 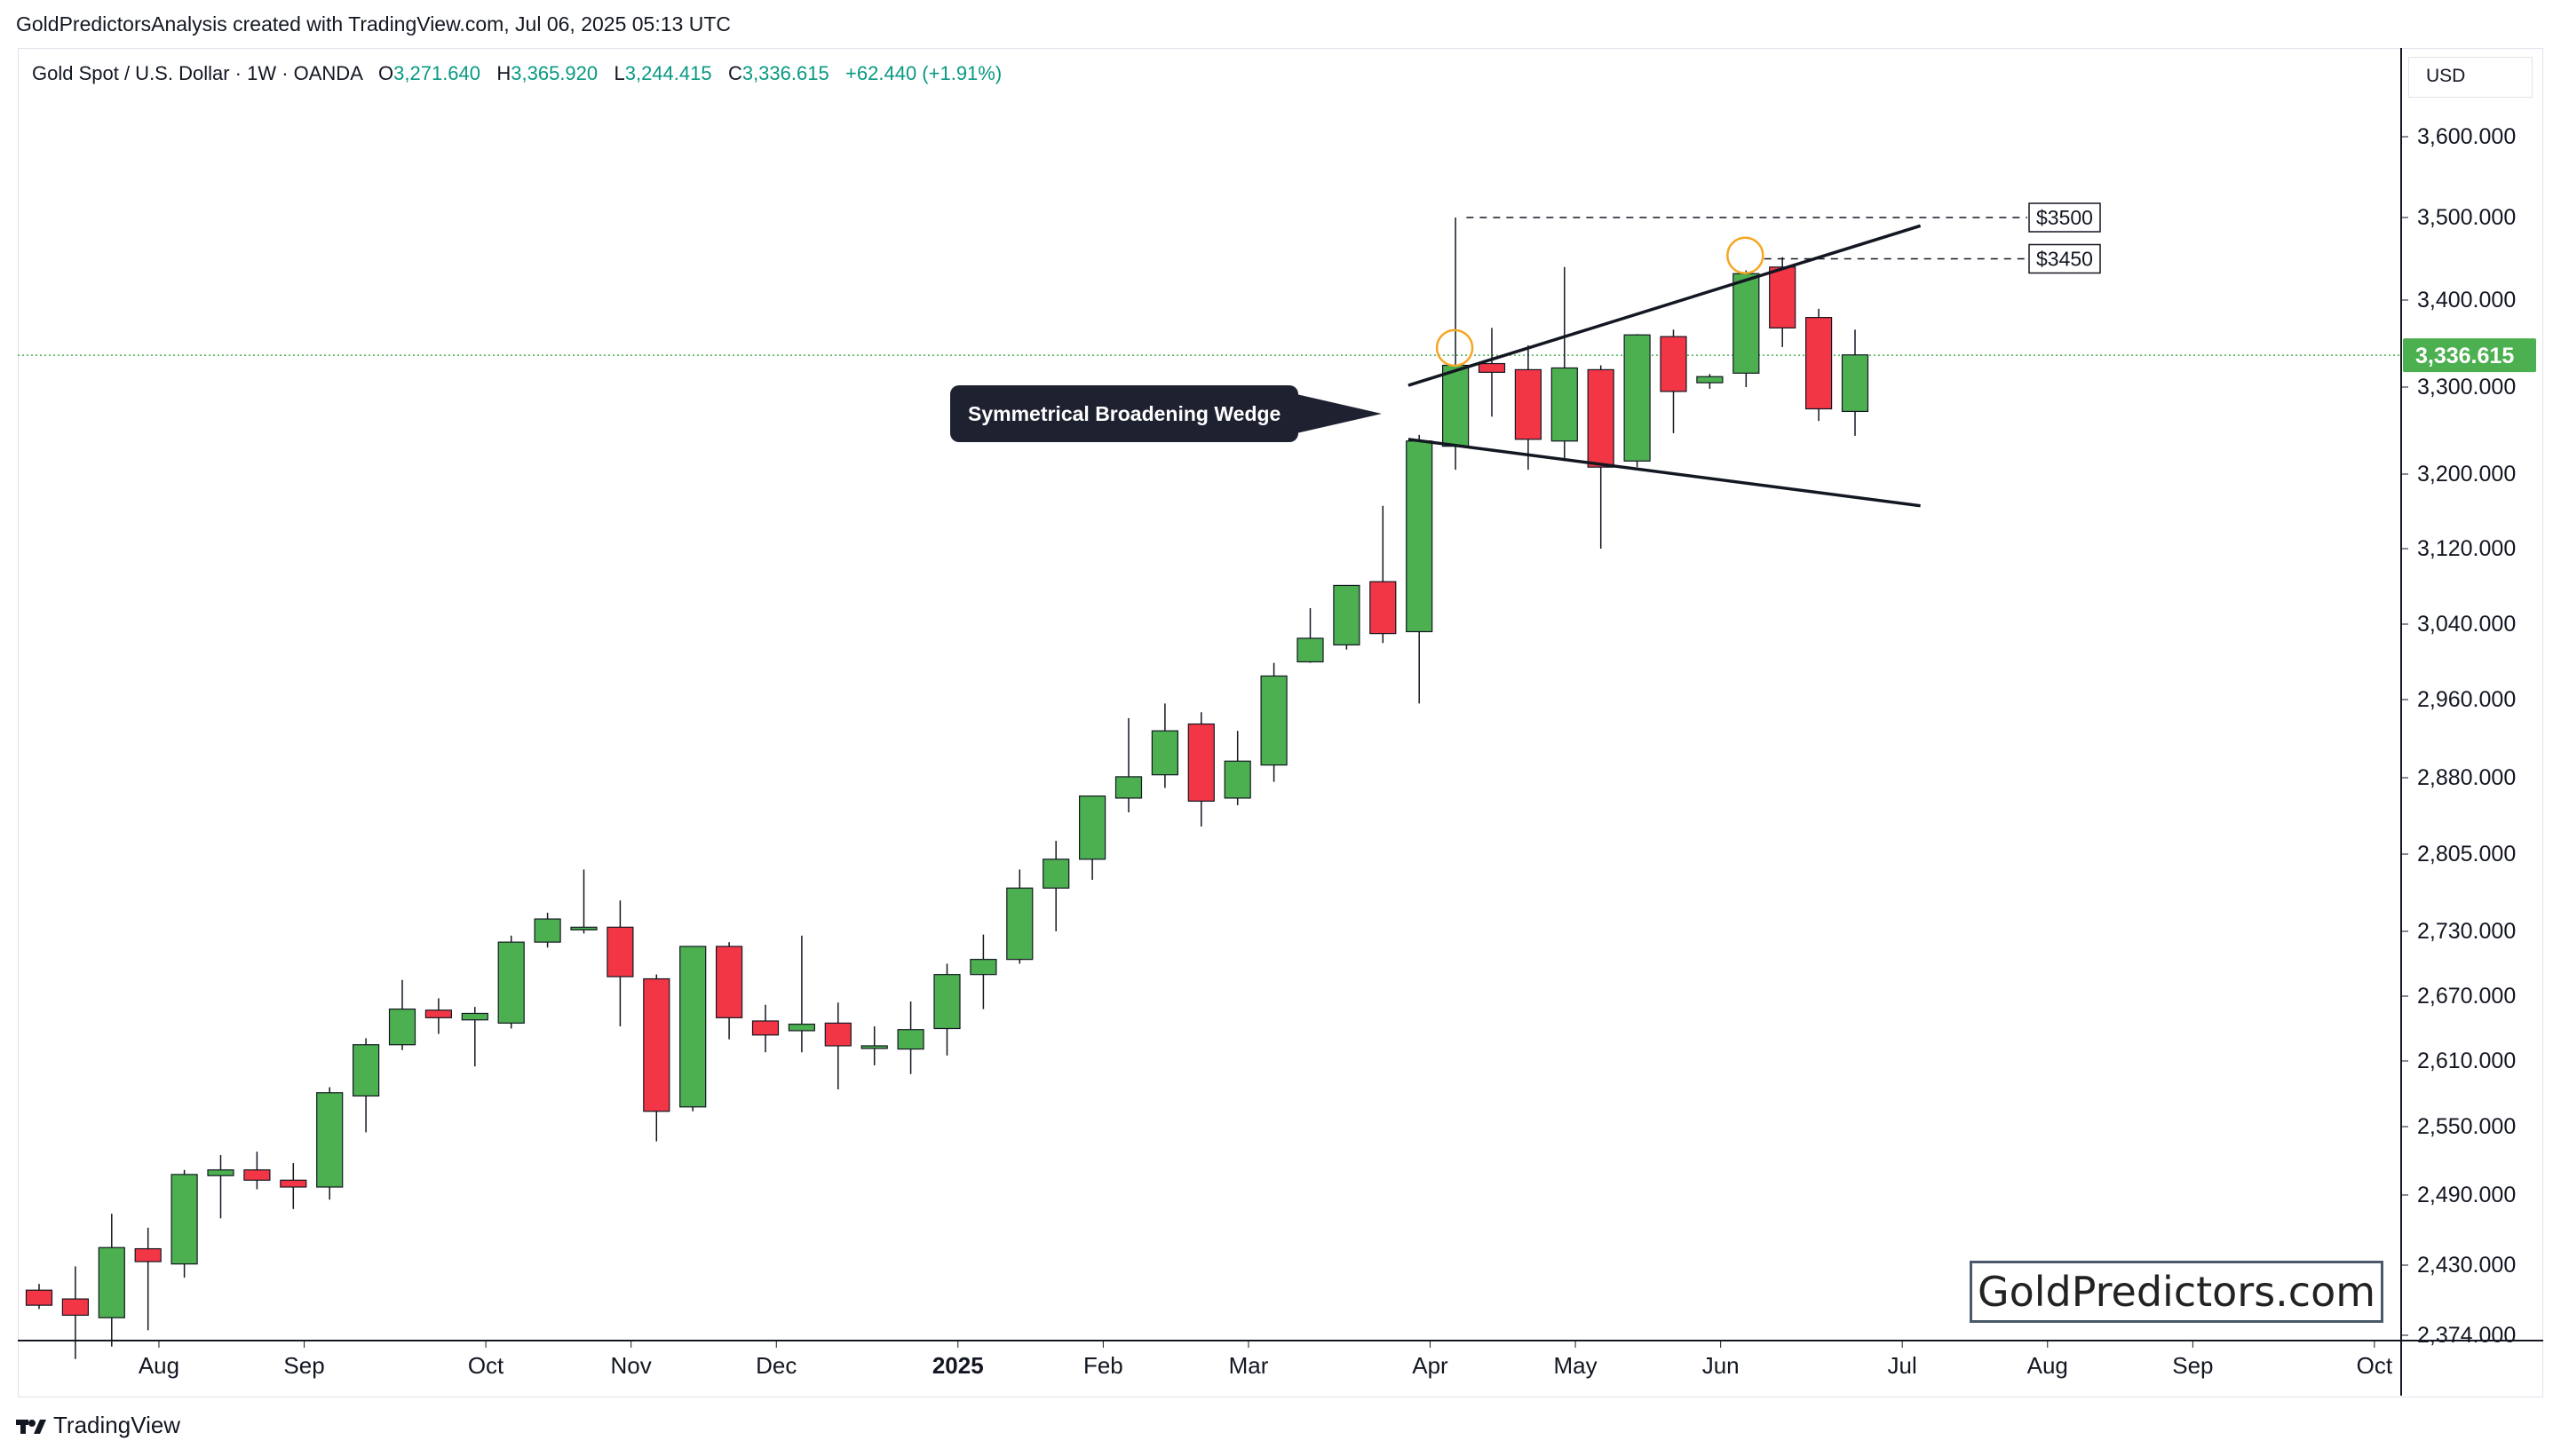 I want to click on time-axis-label: Nov, so click(x=631, y=1365).